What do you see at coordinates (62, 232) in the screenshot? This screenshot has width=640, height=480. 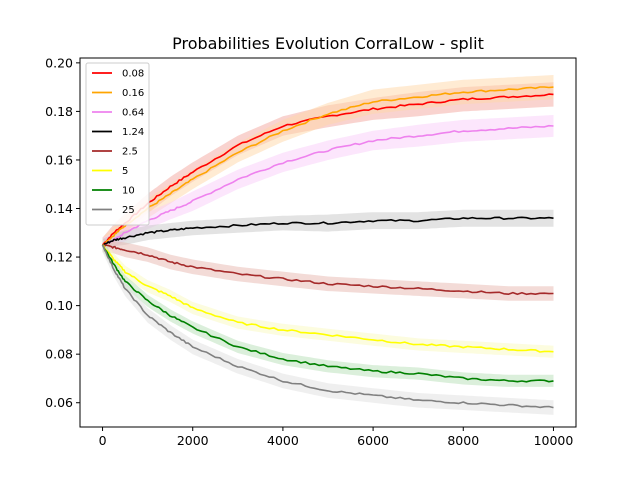 I see `y-axis: 0.06 0.08 0.10 0.12 0.14 0.16 0.18 0.20` at bounding box center [62, 232].